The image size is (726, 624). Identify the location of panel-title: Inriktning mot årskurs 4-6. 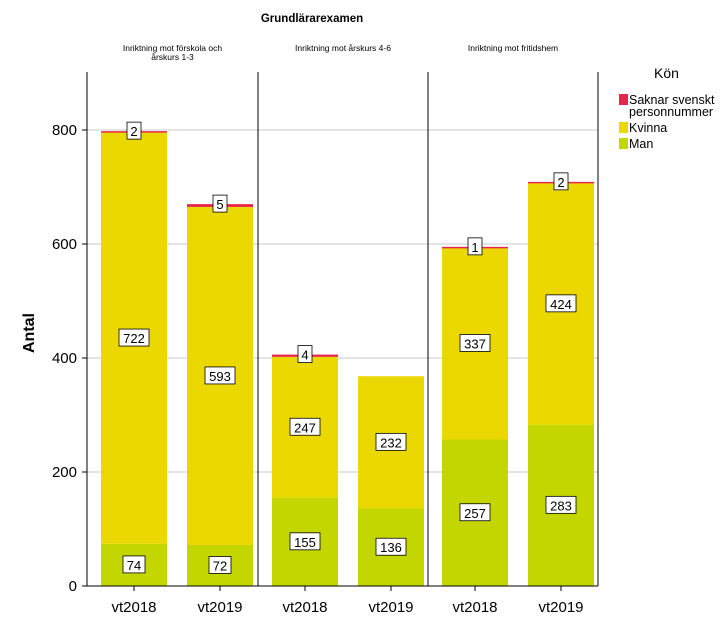
(343, 48).